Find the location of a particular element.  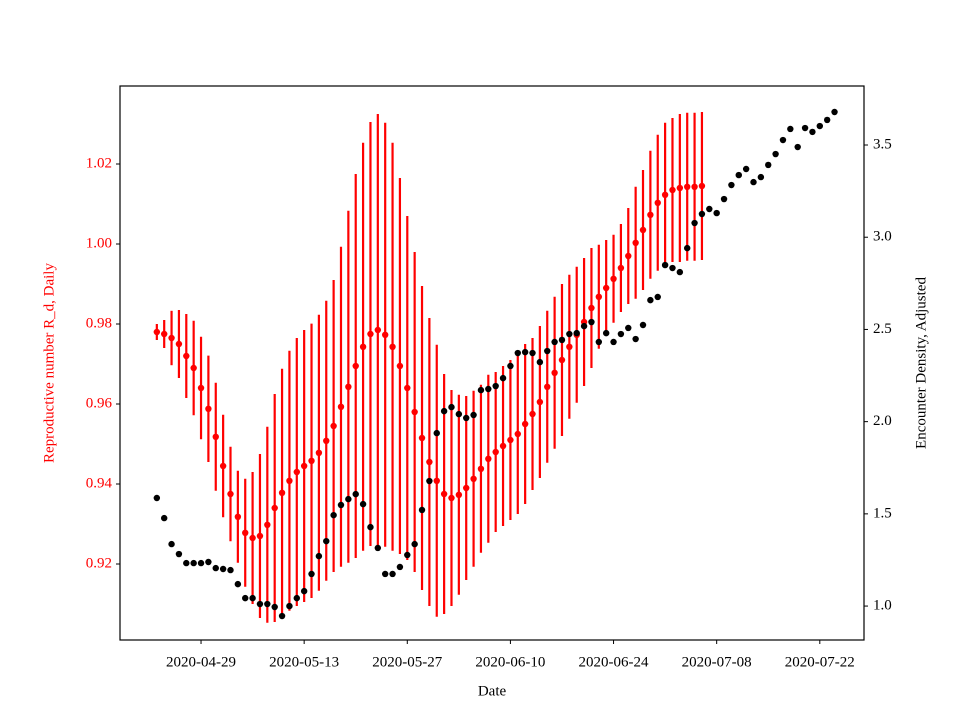

x-axis-label: Date is located at coordinates (492, 691).